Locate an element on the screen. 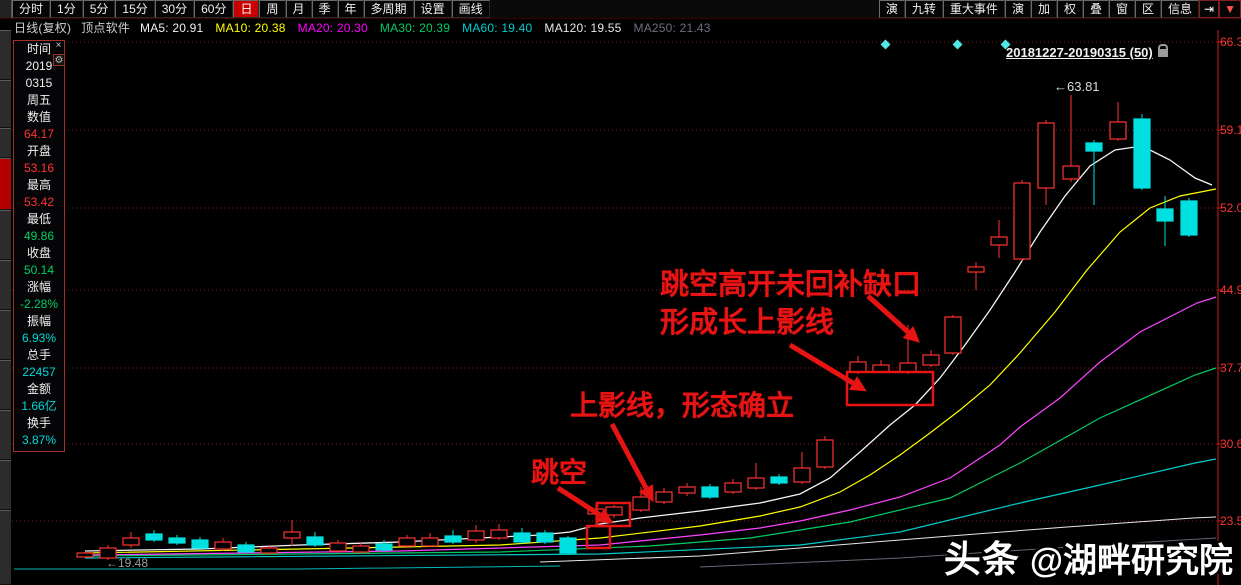 The image size is (1241, 585). period-button-季: 季 is located at coordinates (324, 9).